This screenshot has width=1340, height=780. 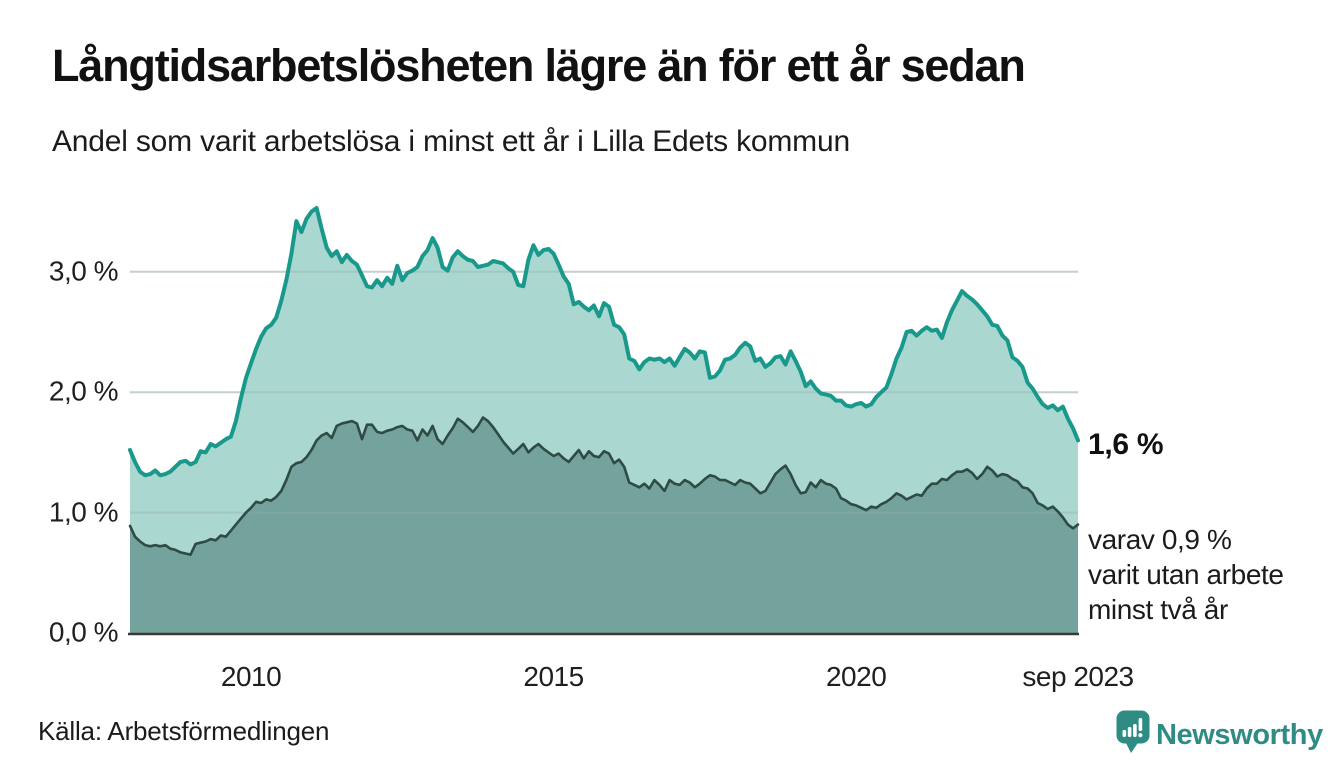 I want to click on newsworthy-logo, so click(x=1133, y=732).